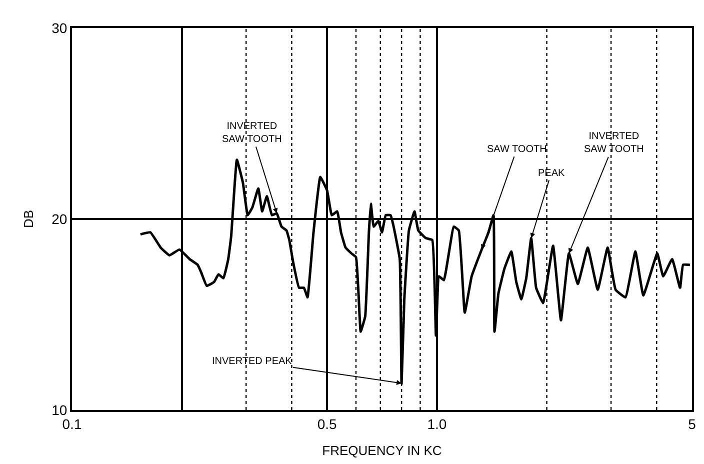 This screenshot has height=464, width=704. What do you see at coordinates (517, 149) in the screenshot?
I see `annotation: SAW TOOTH` at bounding box center [517, 149].